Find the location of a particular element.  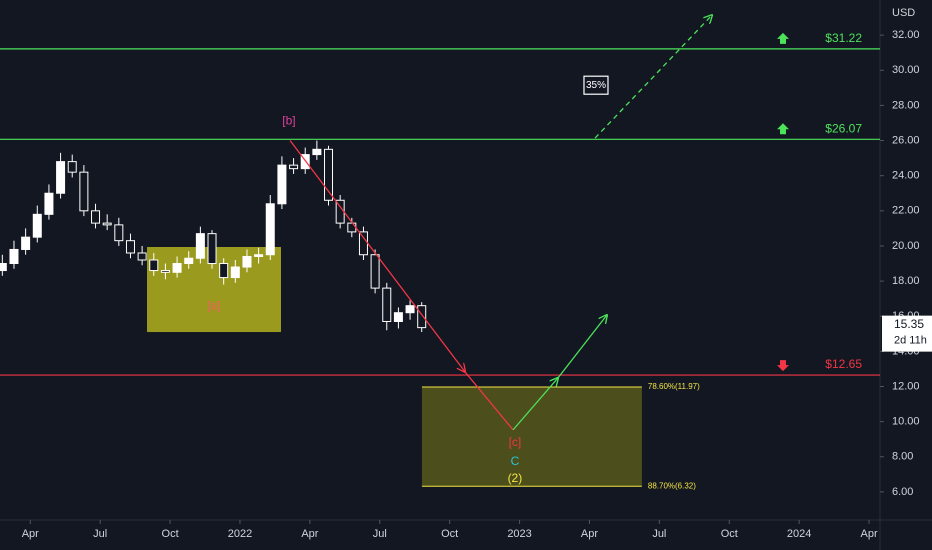

wave-label: [c] is located at coordinates (515, 442).